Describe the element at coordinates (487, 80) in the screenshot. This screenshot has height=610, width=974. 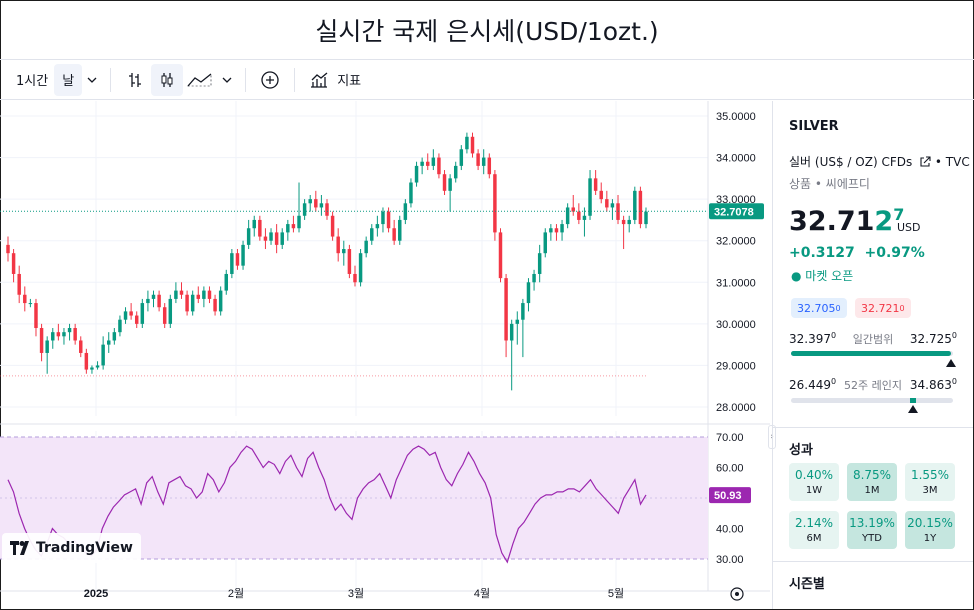
I see `chart-toolbar: 1시간 날 지표` at that location.